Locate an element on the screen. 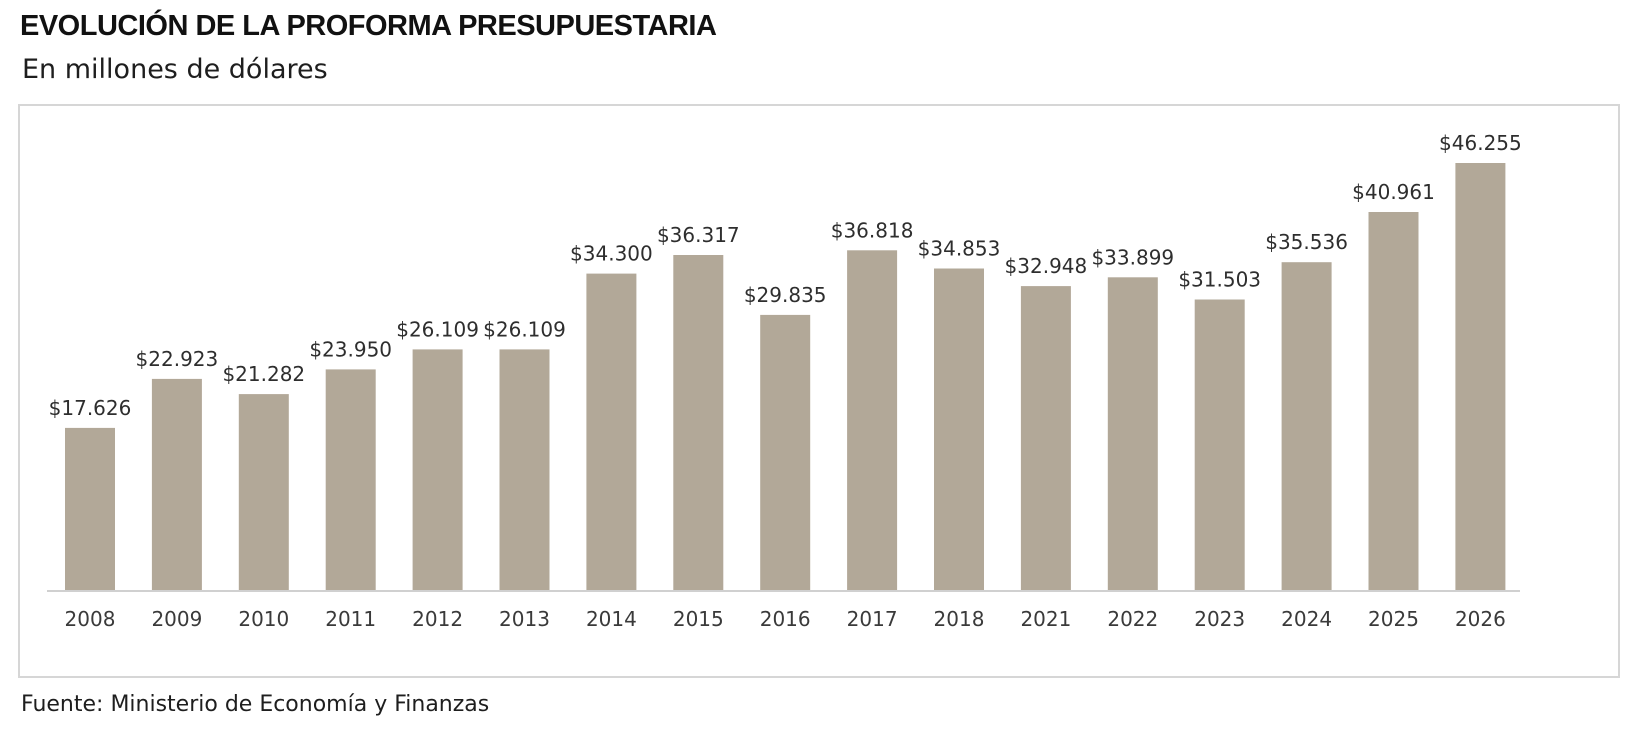  x-tick-label-2017: 2017 is located at coordinates (872, 619).